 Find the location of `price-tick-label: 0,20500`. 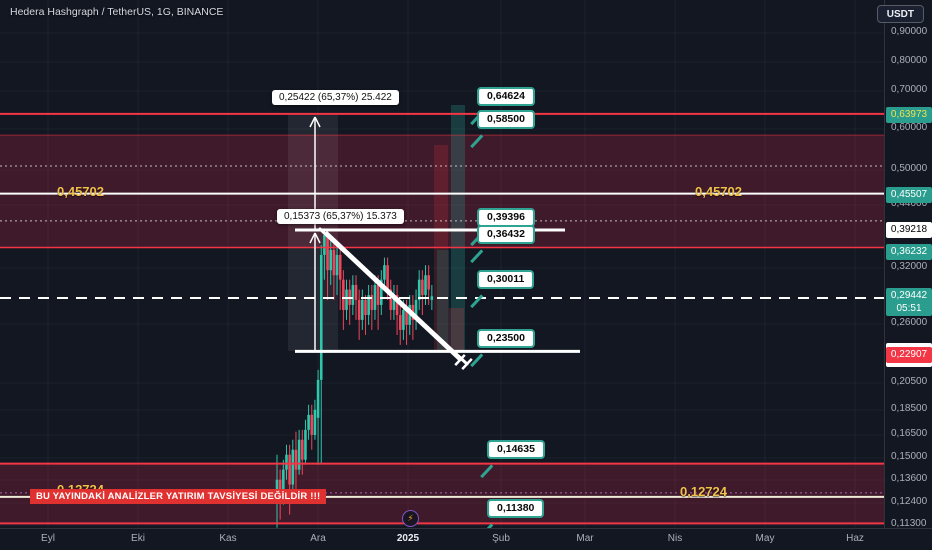

price-tick-label: 0,20500 is located at coordinates (909, 381).